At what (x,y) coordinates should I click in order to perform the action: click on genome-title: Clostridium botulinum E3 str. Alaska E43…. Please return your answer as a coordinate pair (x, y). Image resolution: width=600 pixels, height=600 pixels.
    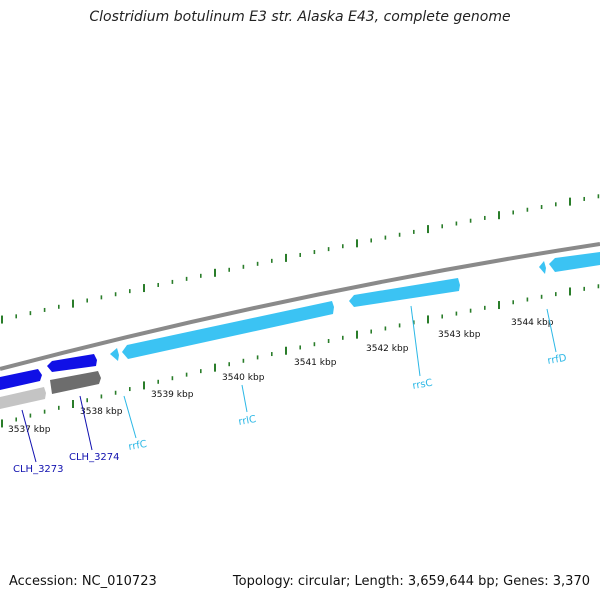
    Looking at the image, I should click on (300, 17).